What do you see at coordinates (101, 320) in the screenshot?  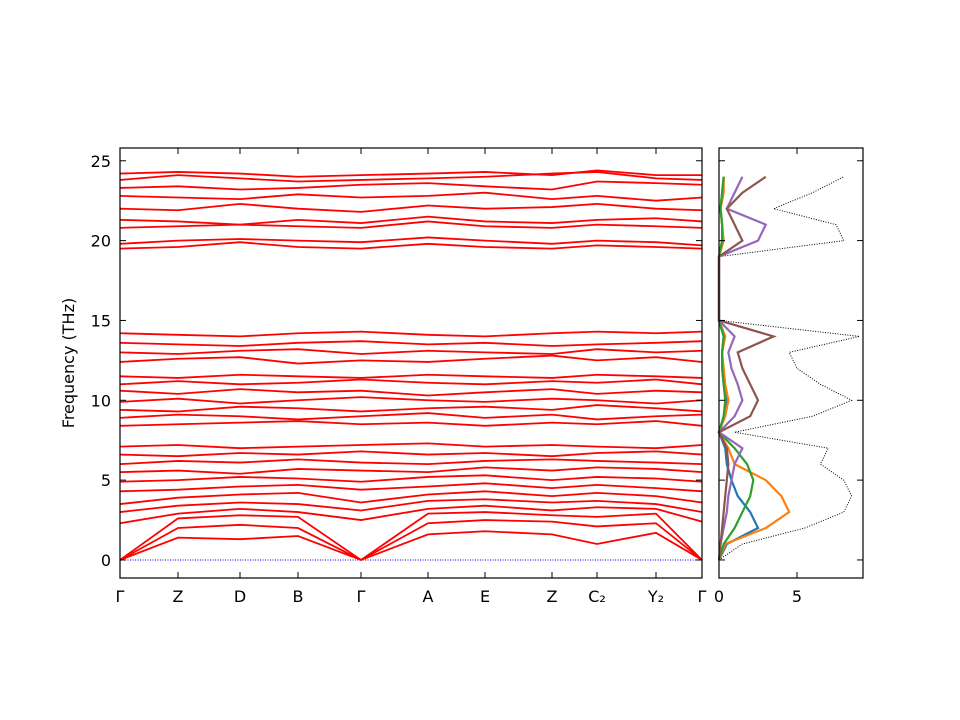 I see `y-tick-label: 15` at bounding box center [101, 320].